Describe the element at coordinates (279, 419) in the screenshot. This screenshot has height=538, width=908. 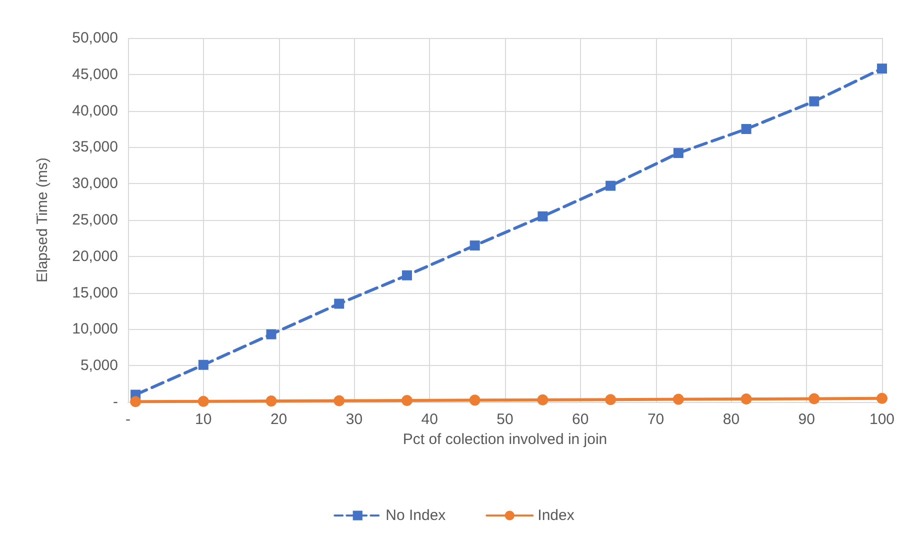
I see `x-tick-label: 20` at that location.